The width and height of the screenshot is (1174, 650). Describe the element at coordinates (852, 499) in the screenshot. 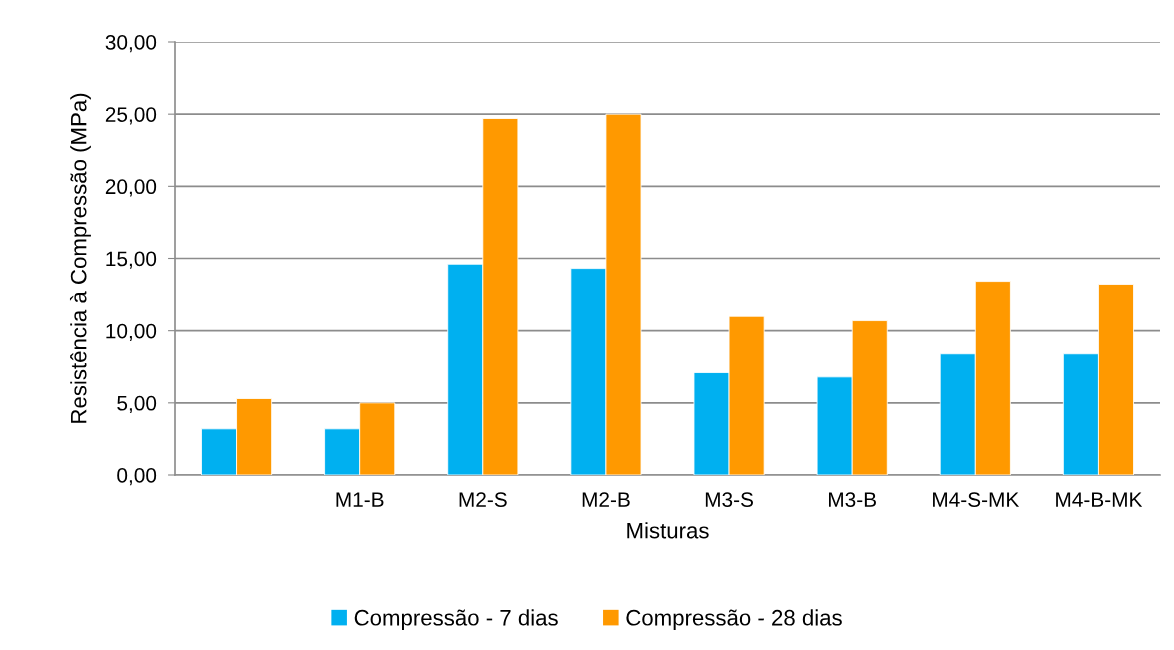

I see `x-tick-label: M3-B` at that location.